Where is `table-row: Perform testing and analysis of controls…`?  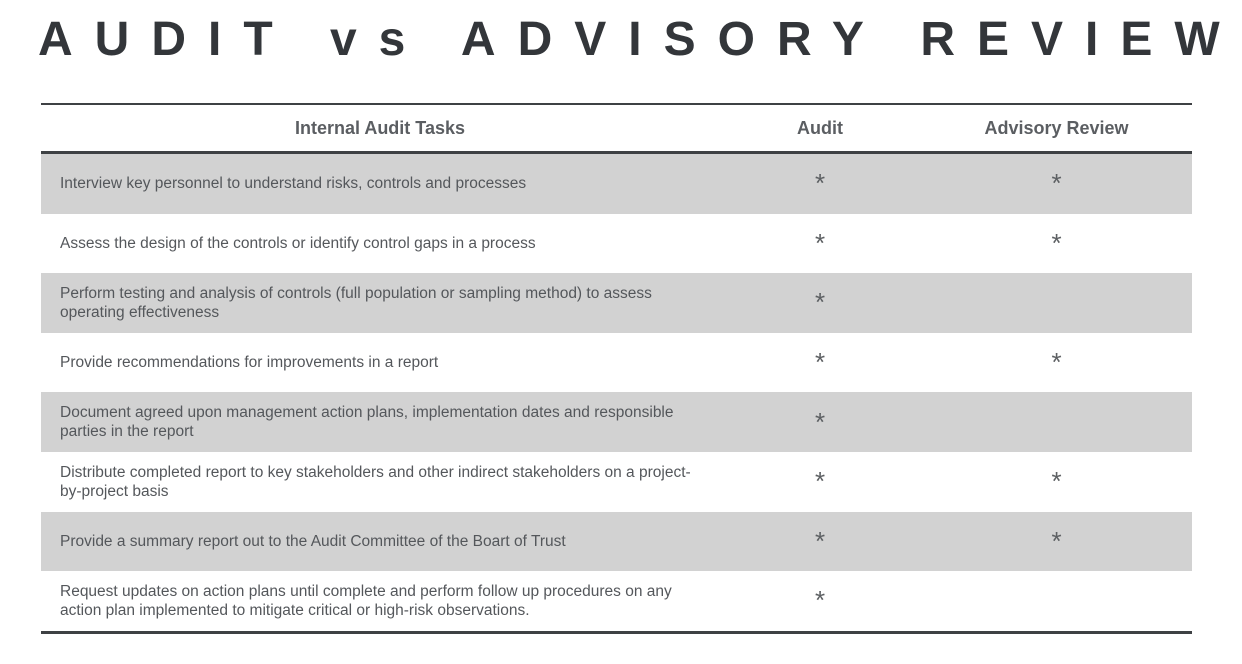
table-row: Perform testing and analysis of controls… is located at coordinates (616, 303).